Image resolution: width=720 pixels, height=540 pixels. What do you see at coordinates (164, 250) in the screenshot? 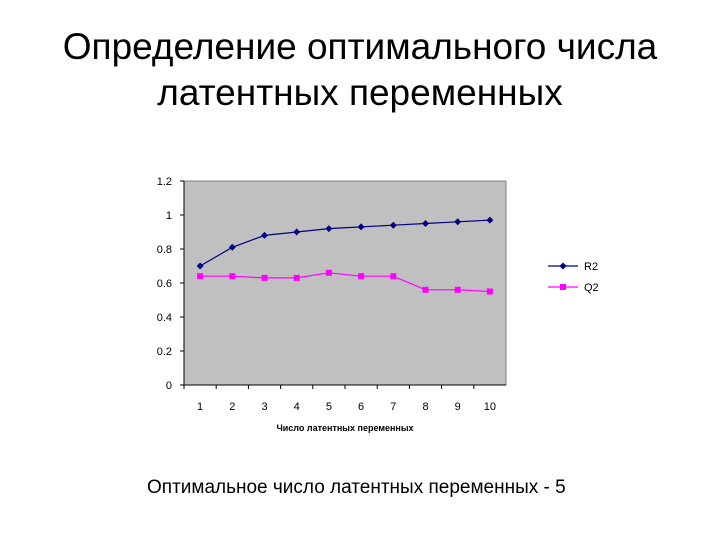
I see `y-tick-label: 0.8` at bounding box center [164, 250].